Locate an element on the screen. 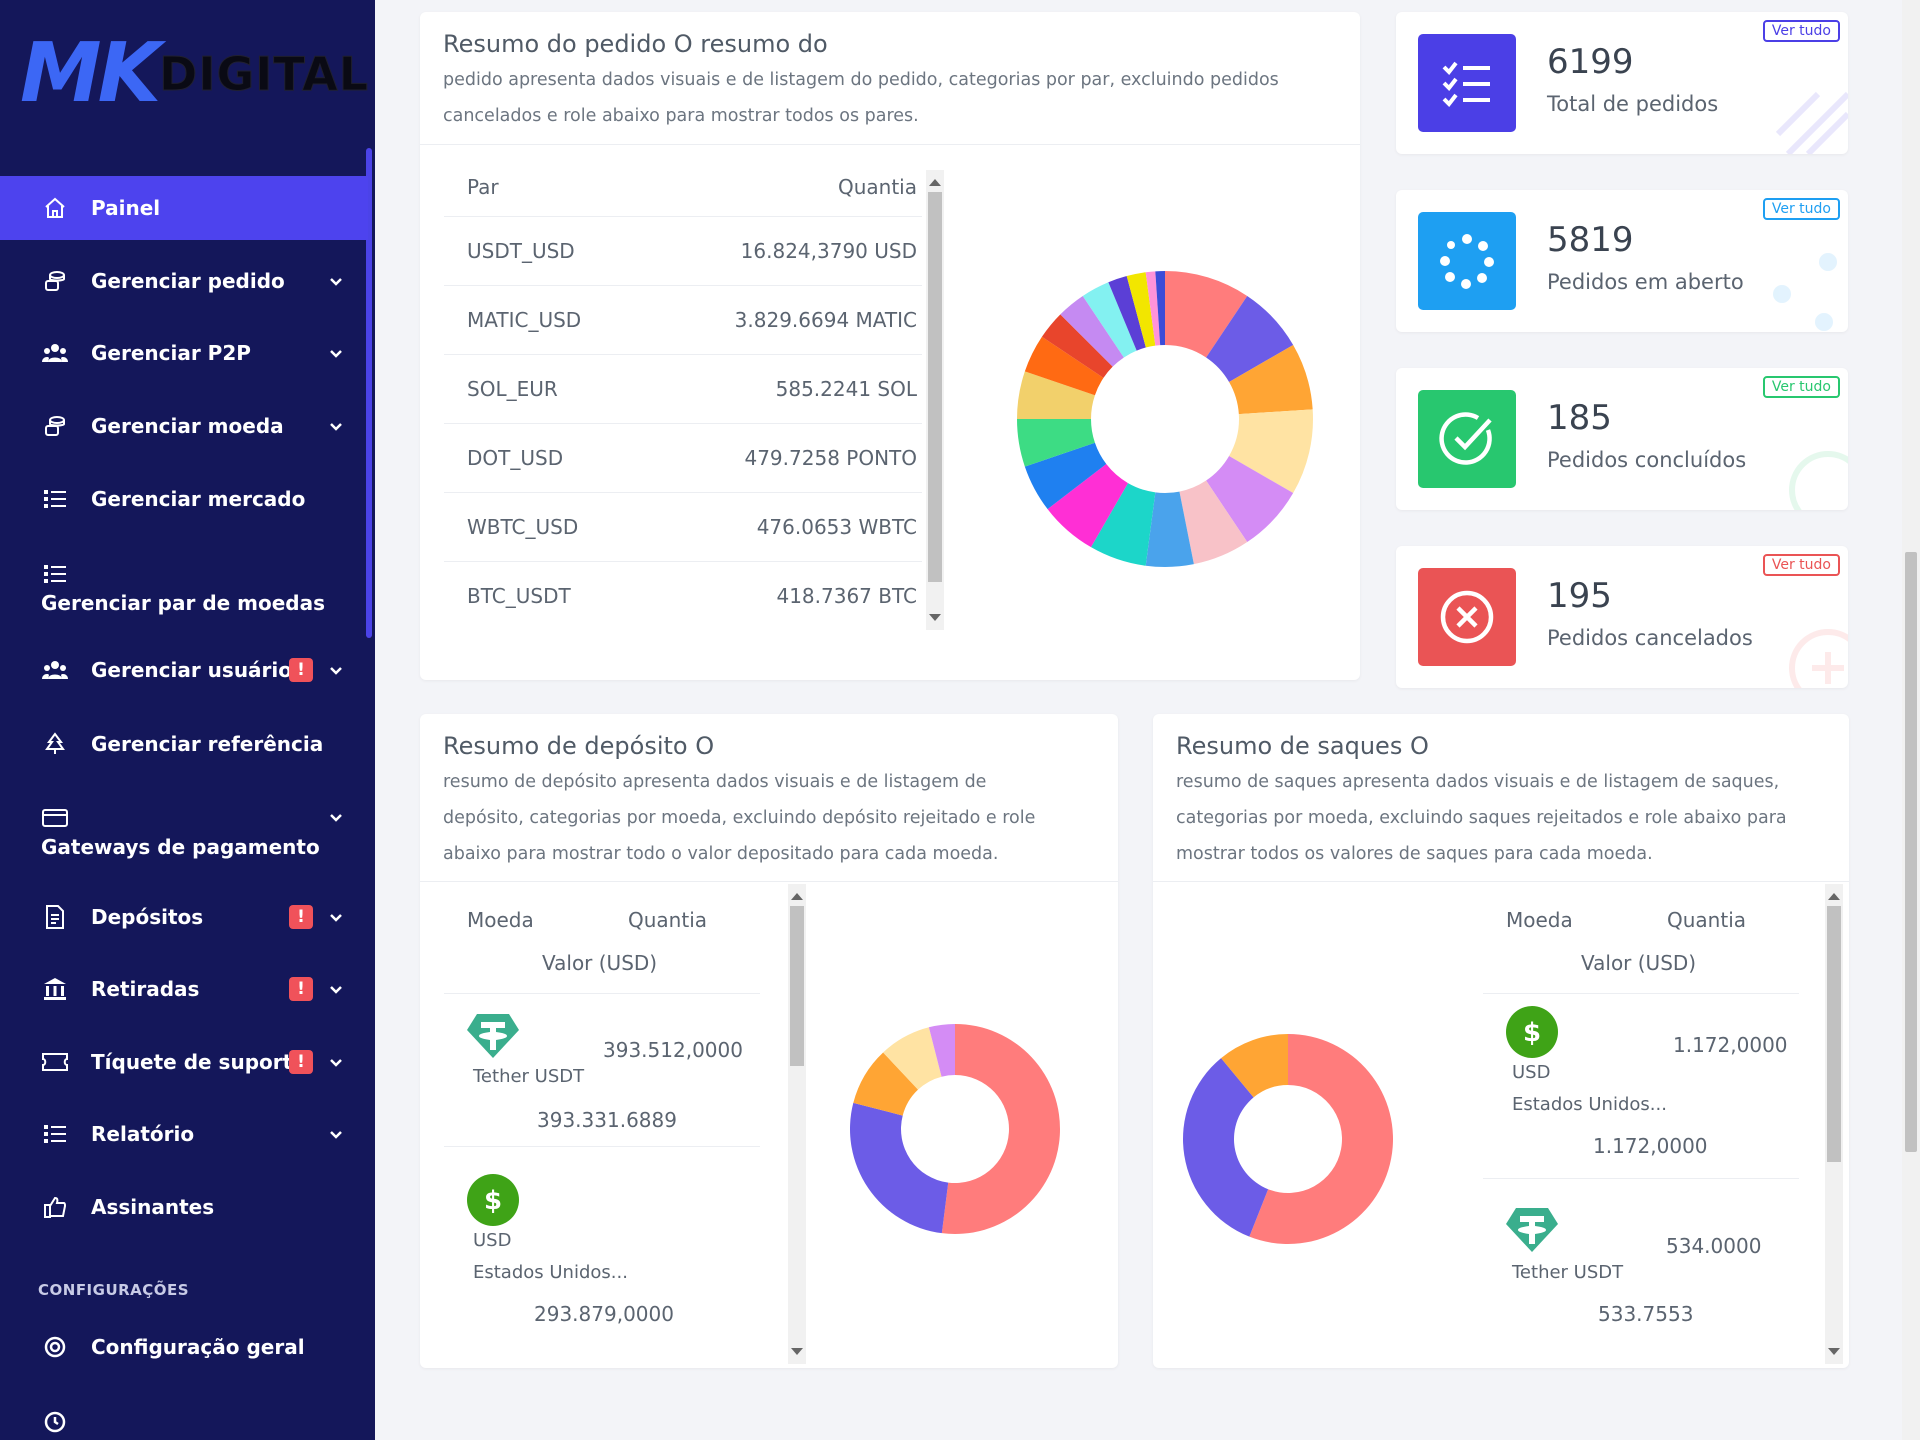 This screenshot has height=1440, width=1920. sidebar-item-assinantes: Assinantes is located at coordinates (184, 1207).